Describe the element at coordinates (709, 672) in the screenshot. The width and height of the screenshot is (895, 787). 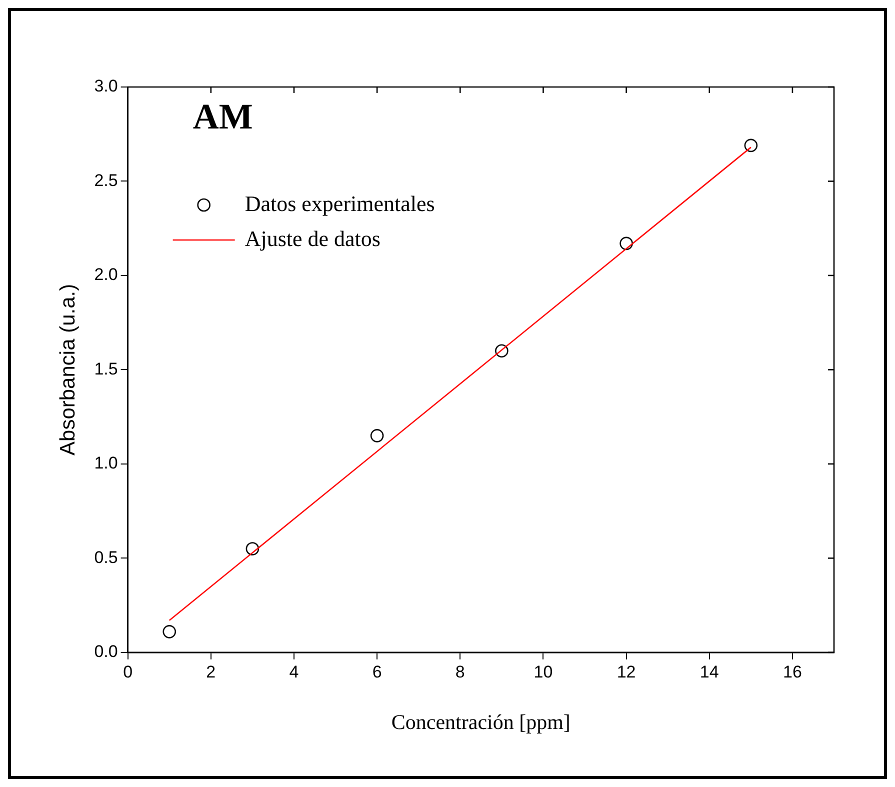
I see `x-tick-label: 14` at that location.